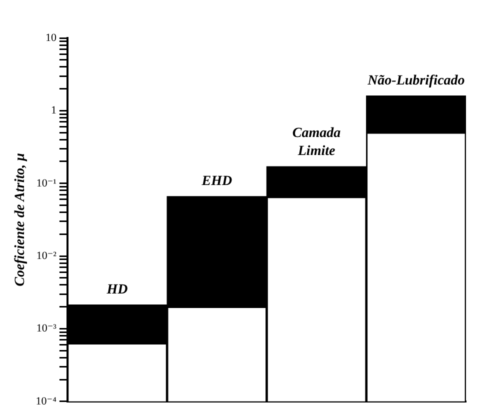  What do you see at coordinates (46, 183) in the screenshot?
I see `y-tick-label: 10⁻¹` at bounding box center [46, 183].